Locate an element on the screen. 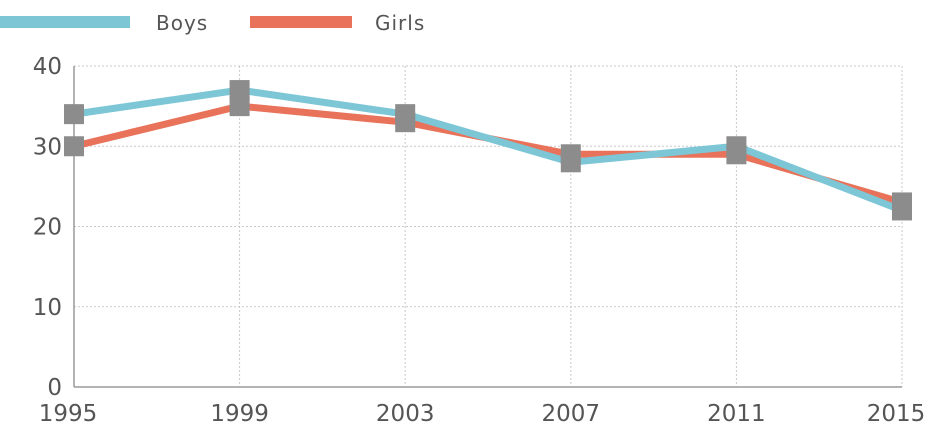 The width and height of the screenshot is (948, 429). legend-label-girls: Girls is located at coordinates (400, 23).